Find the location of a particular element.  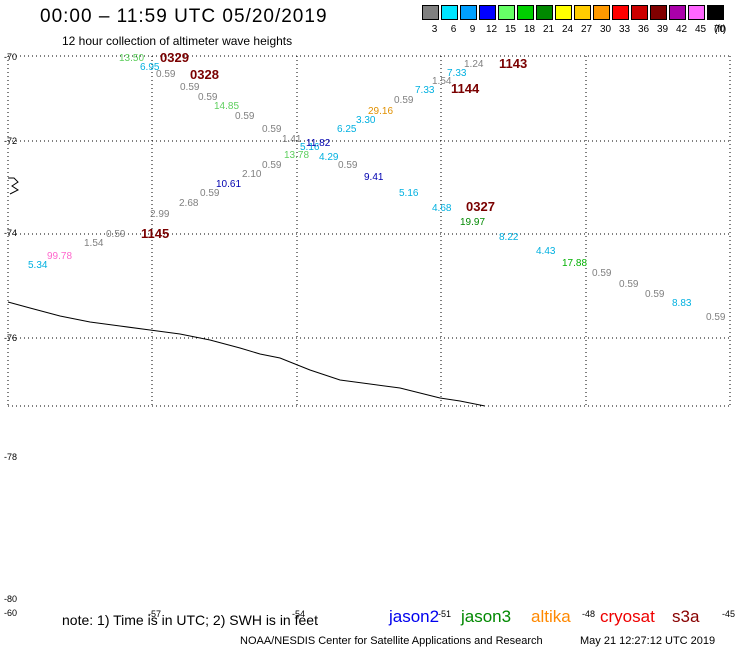

wave-height-value: 13.50 is located at coordinates (131, 58).